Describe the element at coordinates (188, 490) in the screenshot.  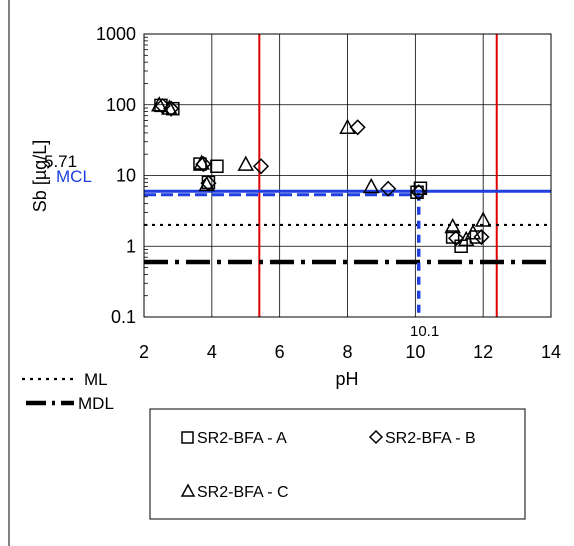
I see `legend-marker-triangle` at that location.